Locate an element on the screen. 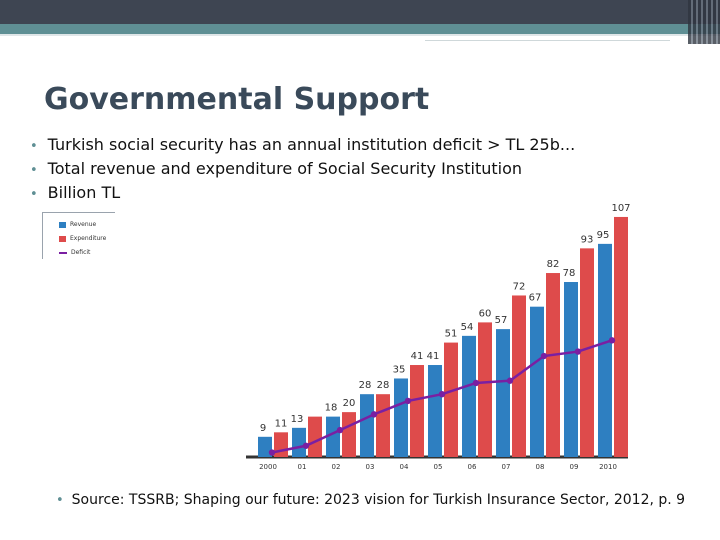  legend-swatch-revenue is located at coordinates (62, 224).